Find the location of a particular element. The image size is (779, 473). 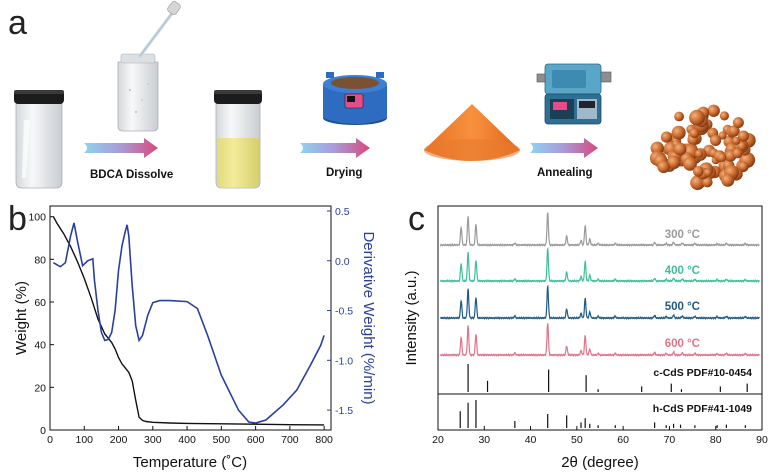

xrd-x-tick-label: 50 is located at coordinates (577, 440).